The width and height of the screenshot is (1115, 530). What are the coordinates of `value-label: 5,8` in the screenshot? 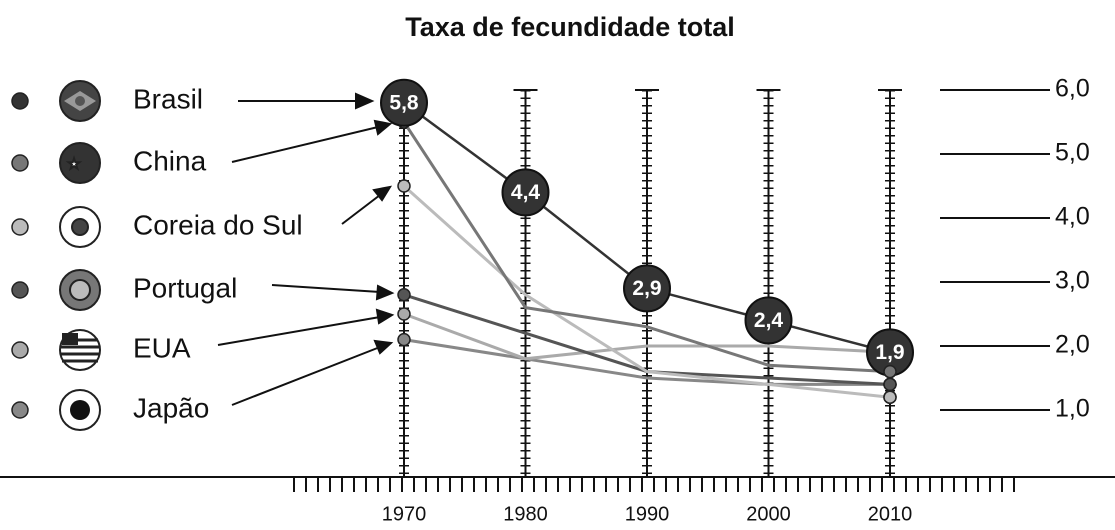 It's located at (404, 102).